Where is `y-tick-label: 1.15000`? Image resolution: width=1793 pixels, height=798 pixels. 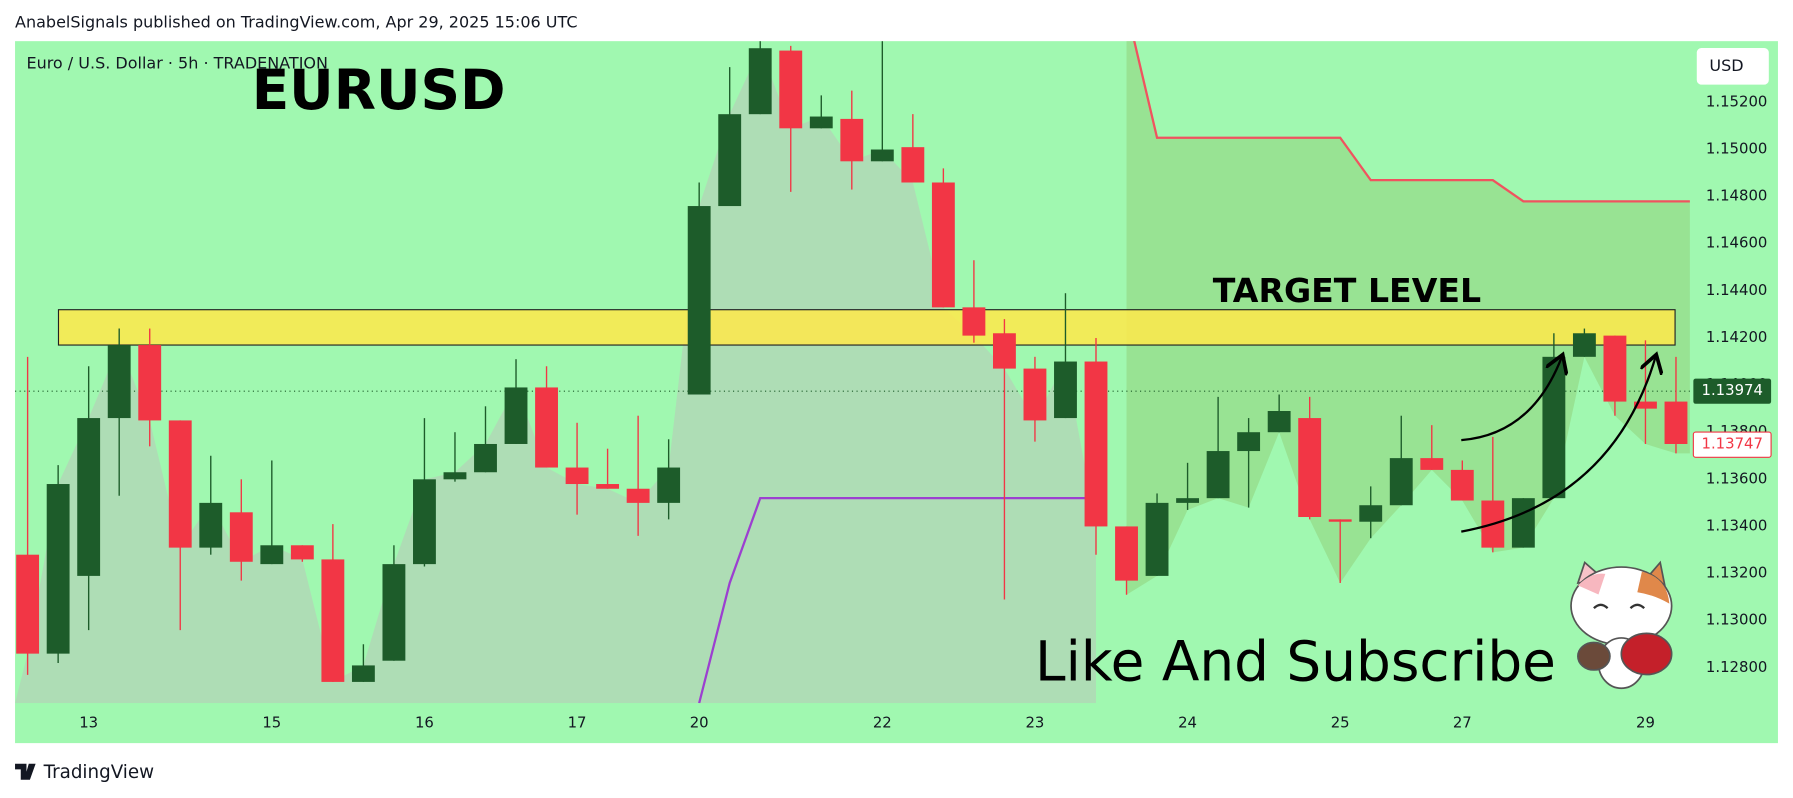
y-tick-label: 1.15000 is located at coordinates (1736, 149).